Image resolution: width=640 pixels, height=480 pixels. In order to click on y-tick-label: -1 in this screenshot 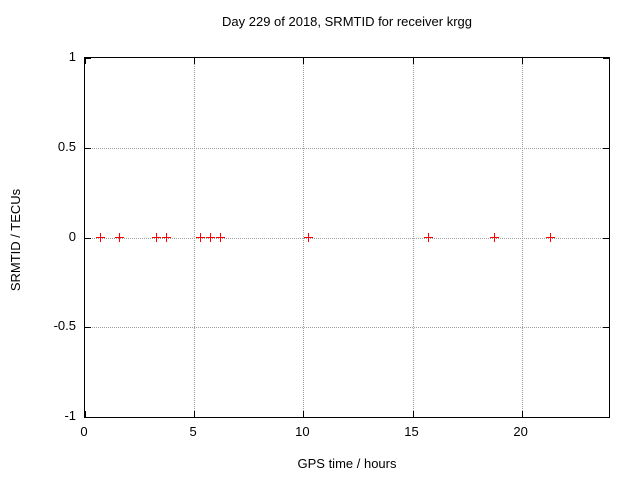, I will do `click(70, 415)`.